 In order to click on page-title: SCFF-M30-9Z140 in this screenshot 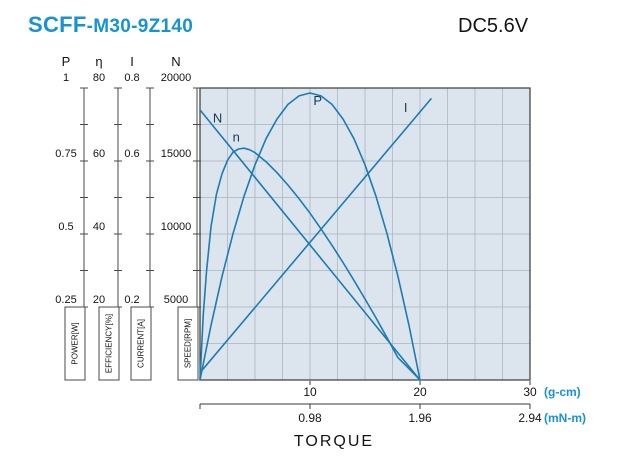, I will do `click(110, 24)`.